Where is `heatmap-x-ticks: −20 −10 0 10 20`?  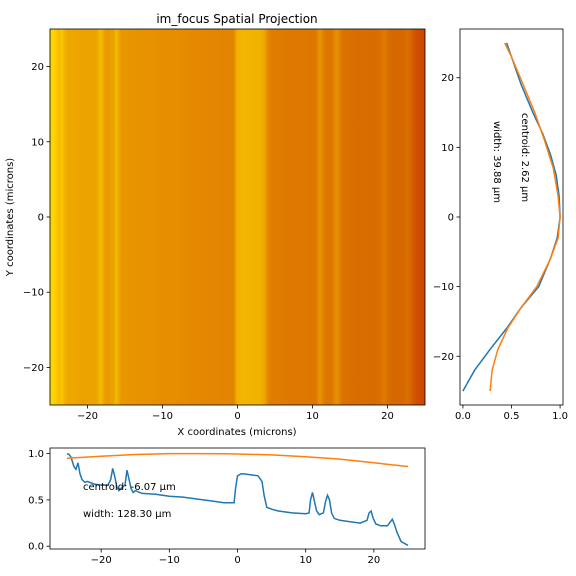 heatmap-x-ticks: −20 −10 0 10 20 is located at coordinates (235, 413).